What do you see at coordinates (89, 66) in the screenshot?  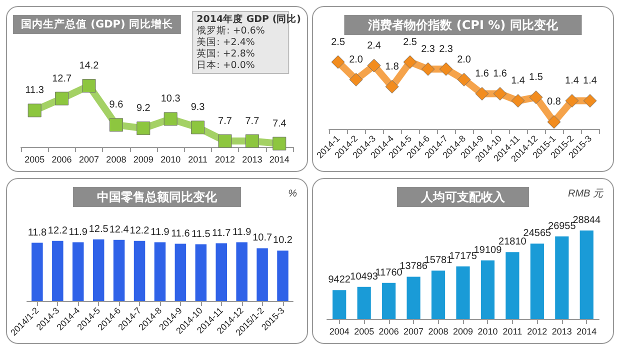 I see `data-label: 14.2` at bounding box center [89, 66].